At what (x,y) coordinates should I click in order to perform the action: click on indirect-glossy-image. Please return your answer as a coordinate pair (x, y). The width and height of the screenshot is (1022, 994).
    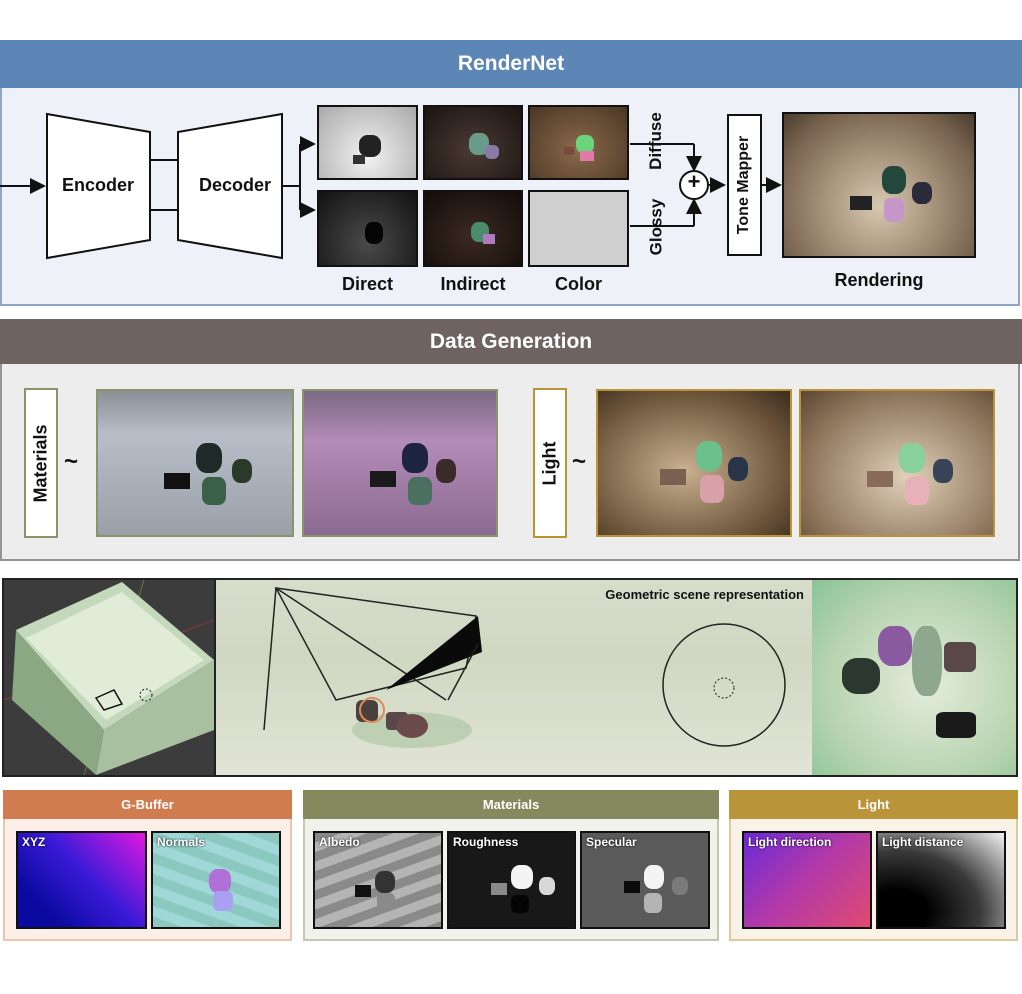
    Looking at the image, I should click on (473, 228).